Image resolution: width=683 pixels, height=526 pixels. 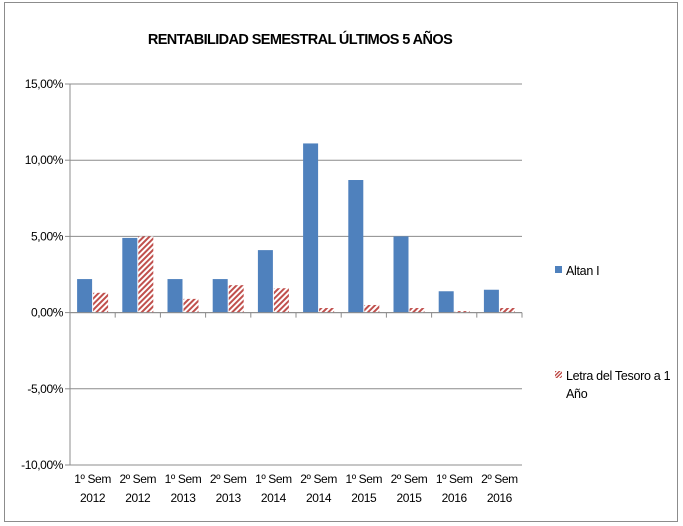 What do you see at coordinates (44, 160) in the screenshot?
I see `y-tick-label: 10,00%` at bounding box center [44, 160].